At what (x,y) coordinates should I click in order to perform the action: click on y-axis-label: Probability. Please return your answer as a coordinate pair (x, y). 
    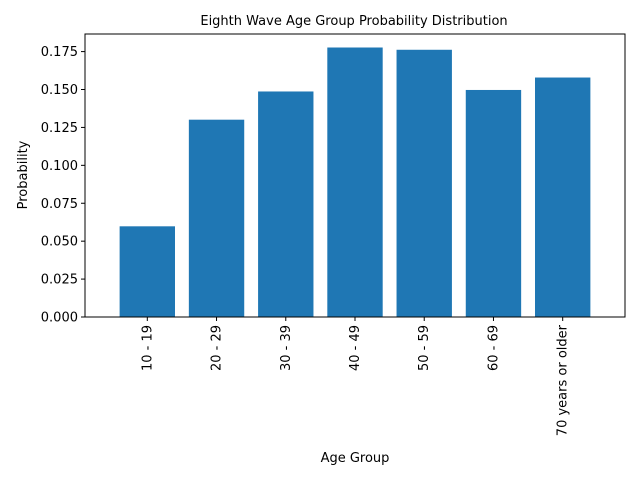
    Looking at the image, I should click on (23, 174).